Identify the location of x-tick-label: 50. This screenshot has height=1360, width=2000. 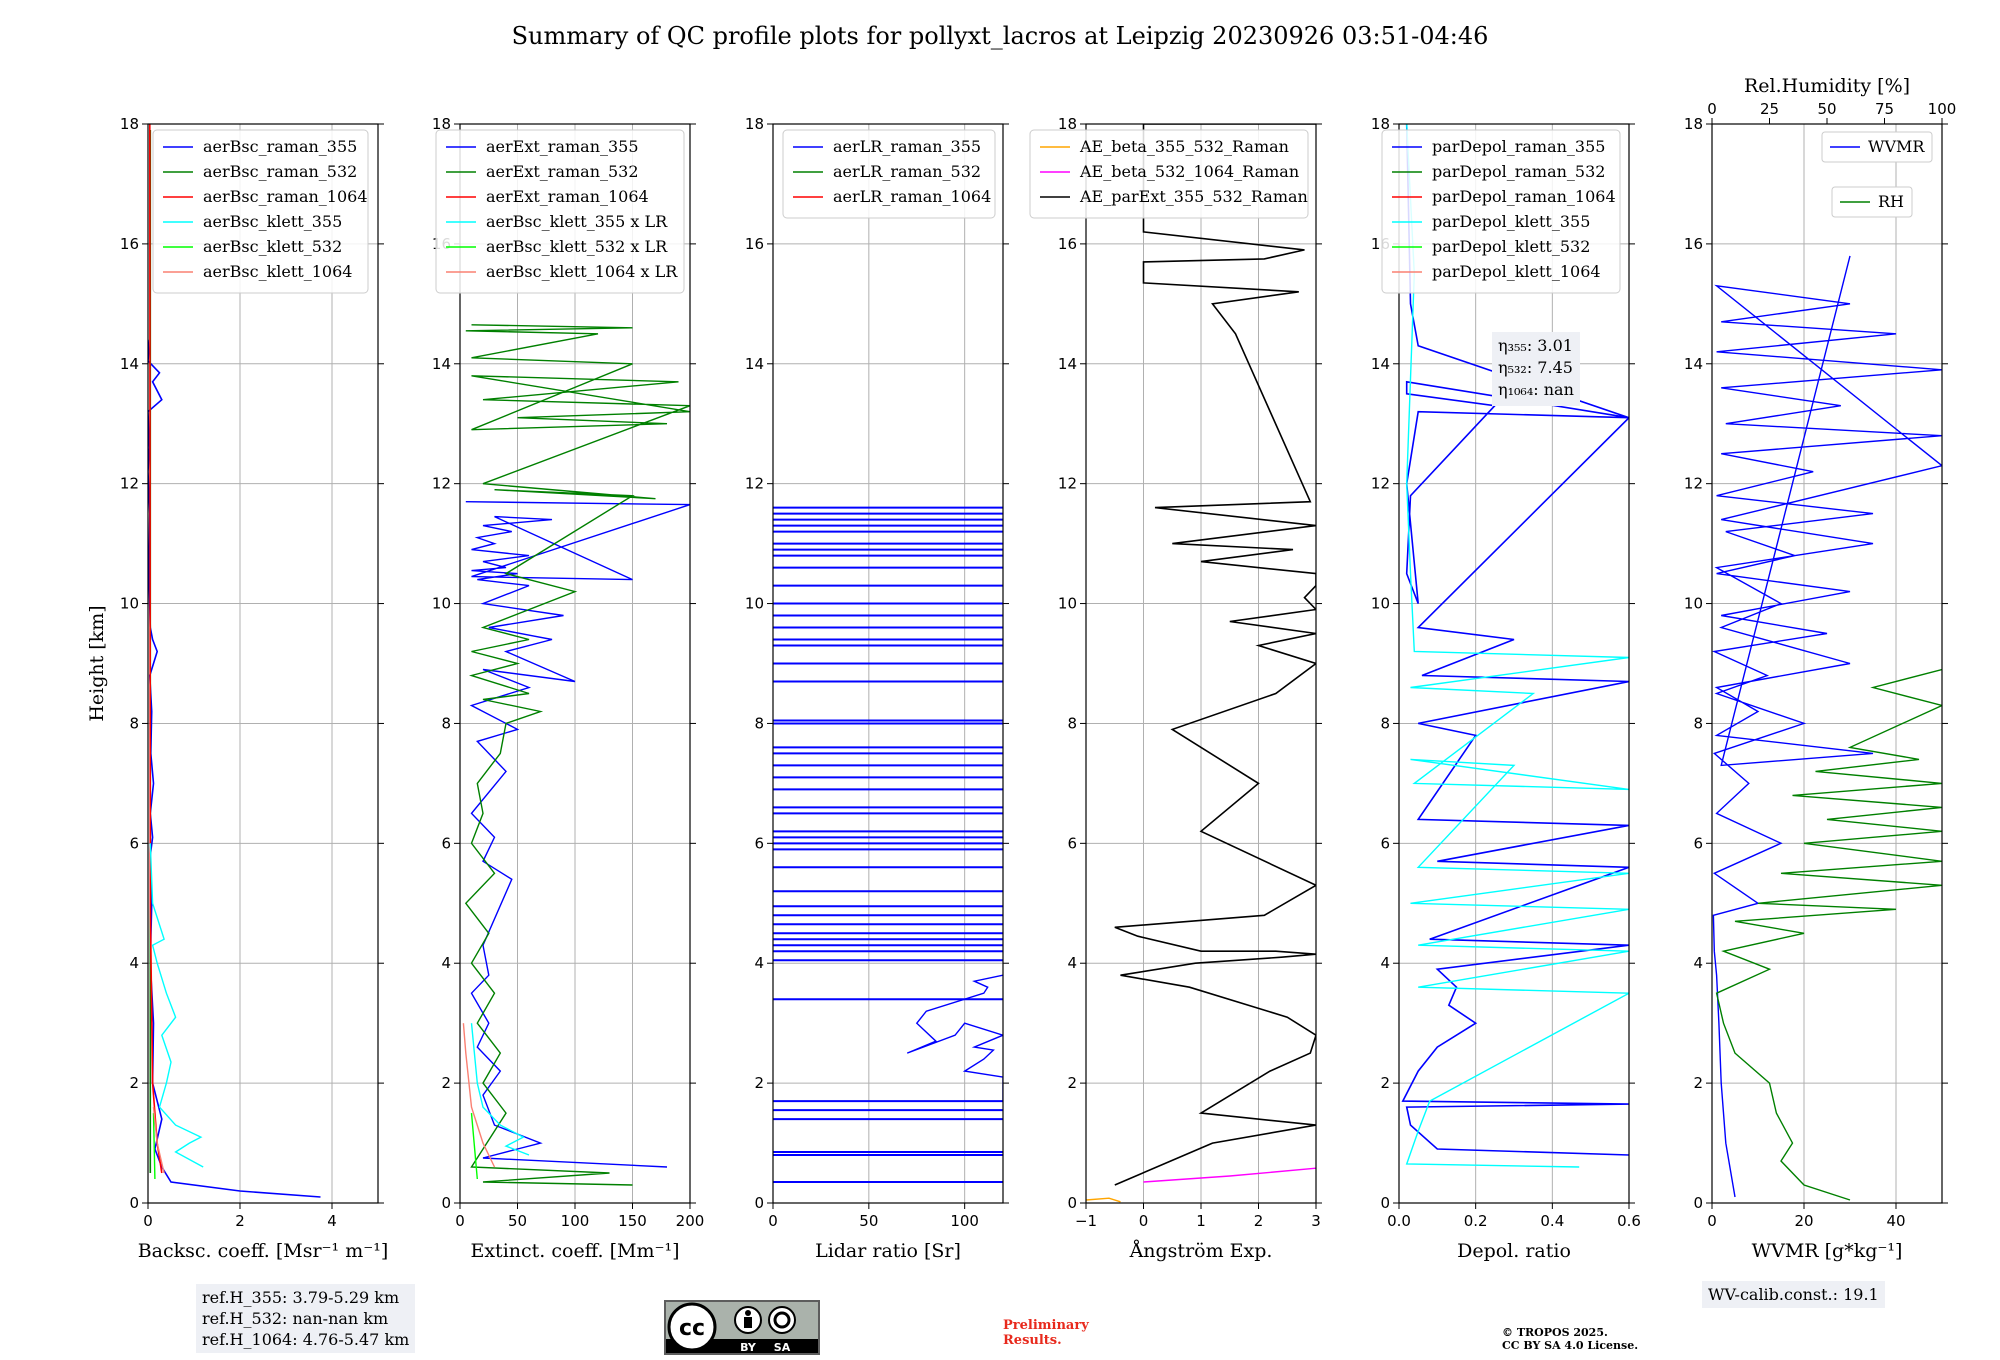
(868, 1221).